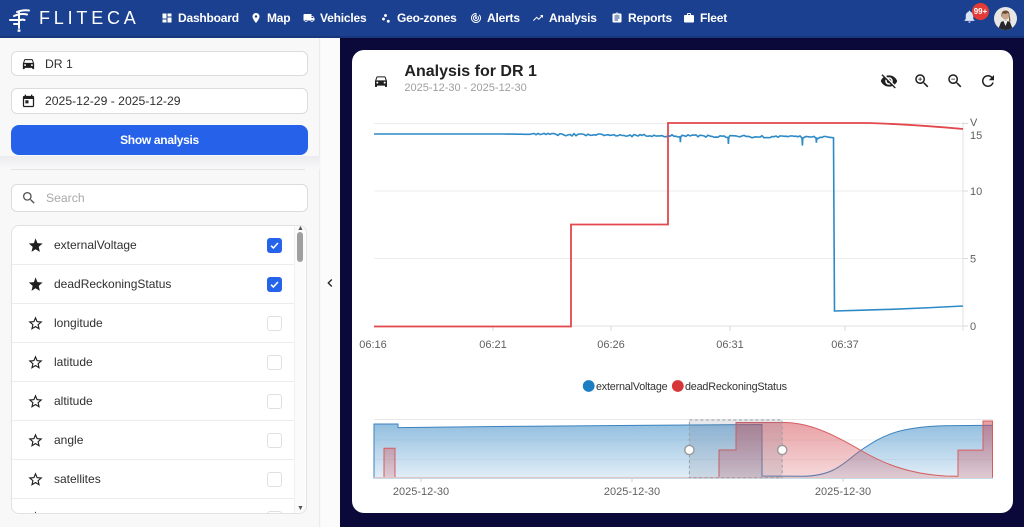 The width and height of the screenshot is (1024, 527). What do you see at coordinates (976, 136) in the screenshot?
I see `svg-text: 15` at bounding box center [976, 136].